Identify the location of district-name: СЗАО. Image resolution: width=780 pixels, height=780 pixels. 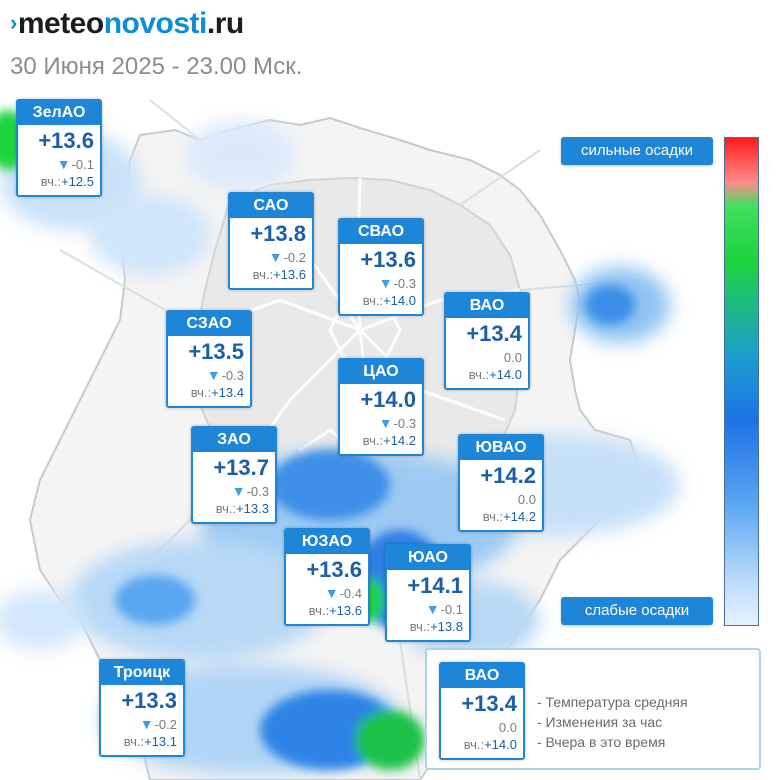
(209, 324).